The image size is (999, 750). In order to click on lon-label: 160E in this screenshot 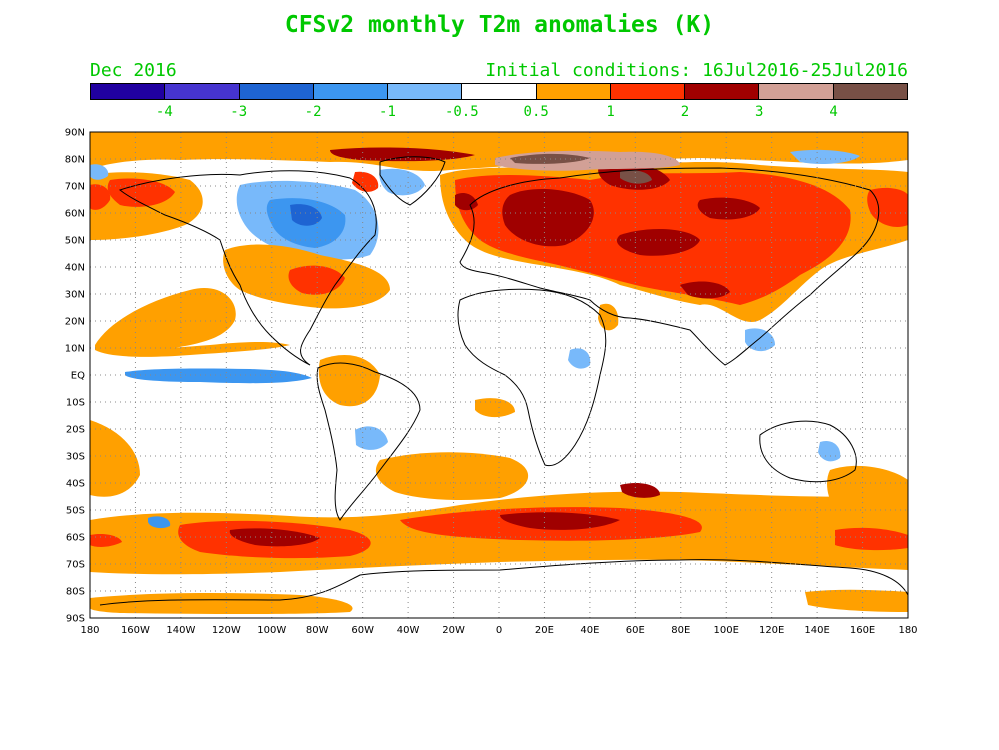, I will do `click(862, 630)`.